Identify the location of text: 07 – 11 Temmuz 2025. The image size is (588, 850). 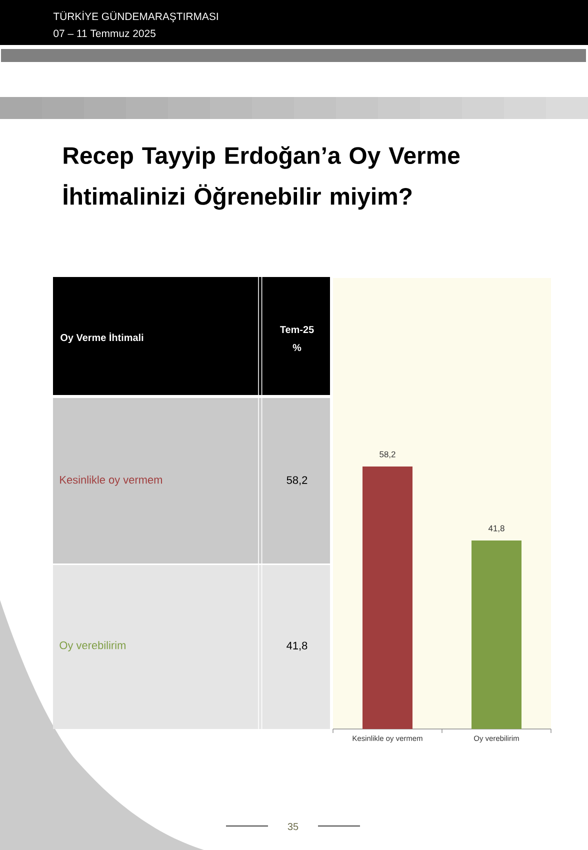
(105, 34).